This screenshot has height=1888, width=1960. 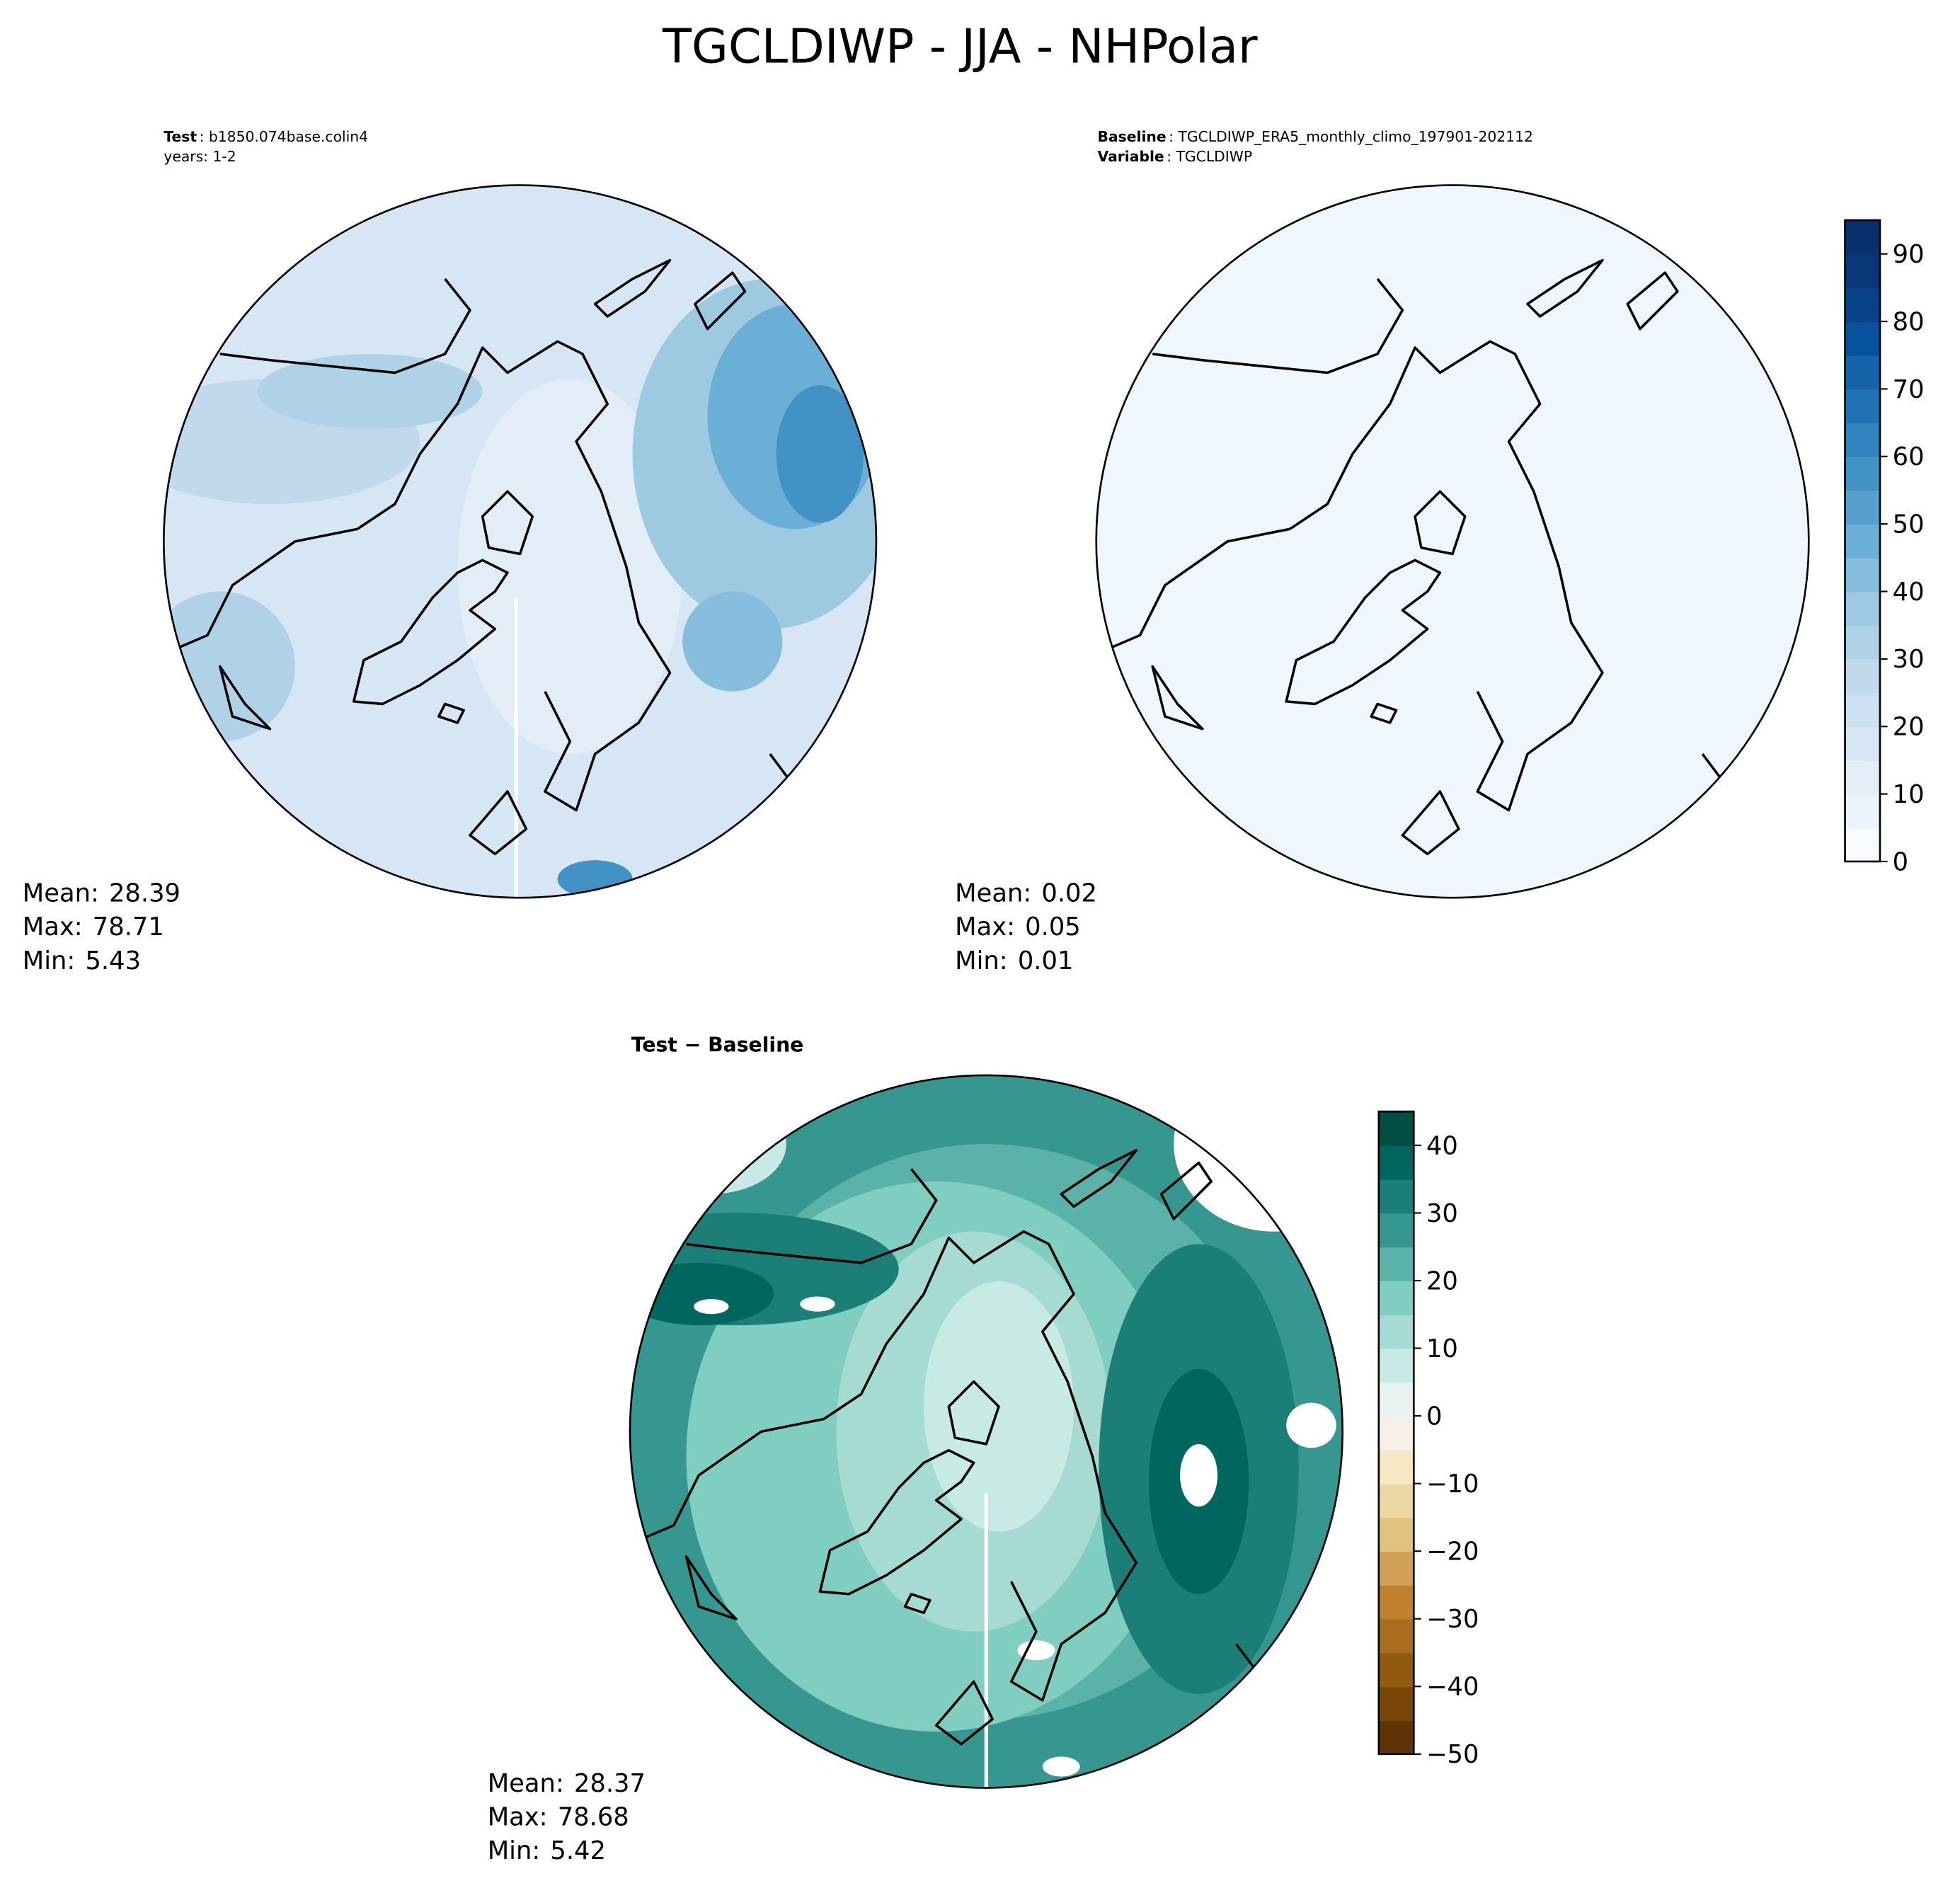 What do you see at coordinates (593, 1817) in the screenshot?
I see `stat-value: 78.68` at bounding box center [593, 1817].